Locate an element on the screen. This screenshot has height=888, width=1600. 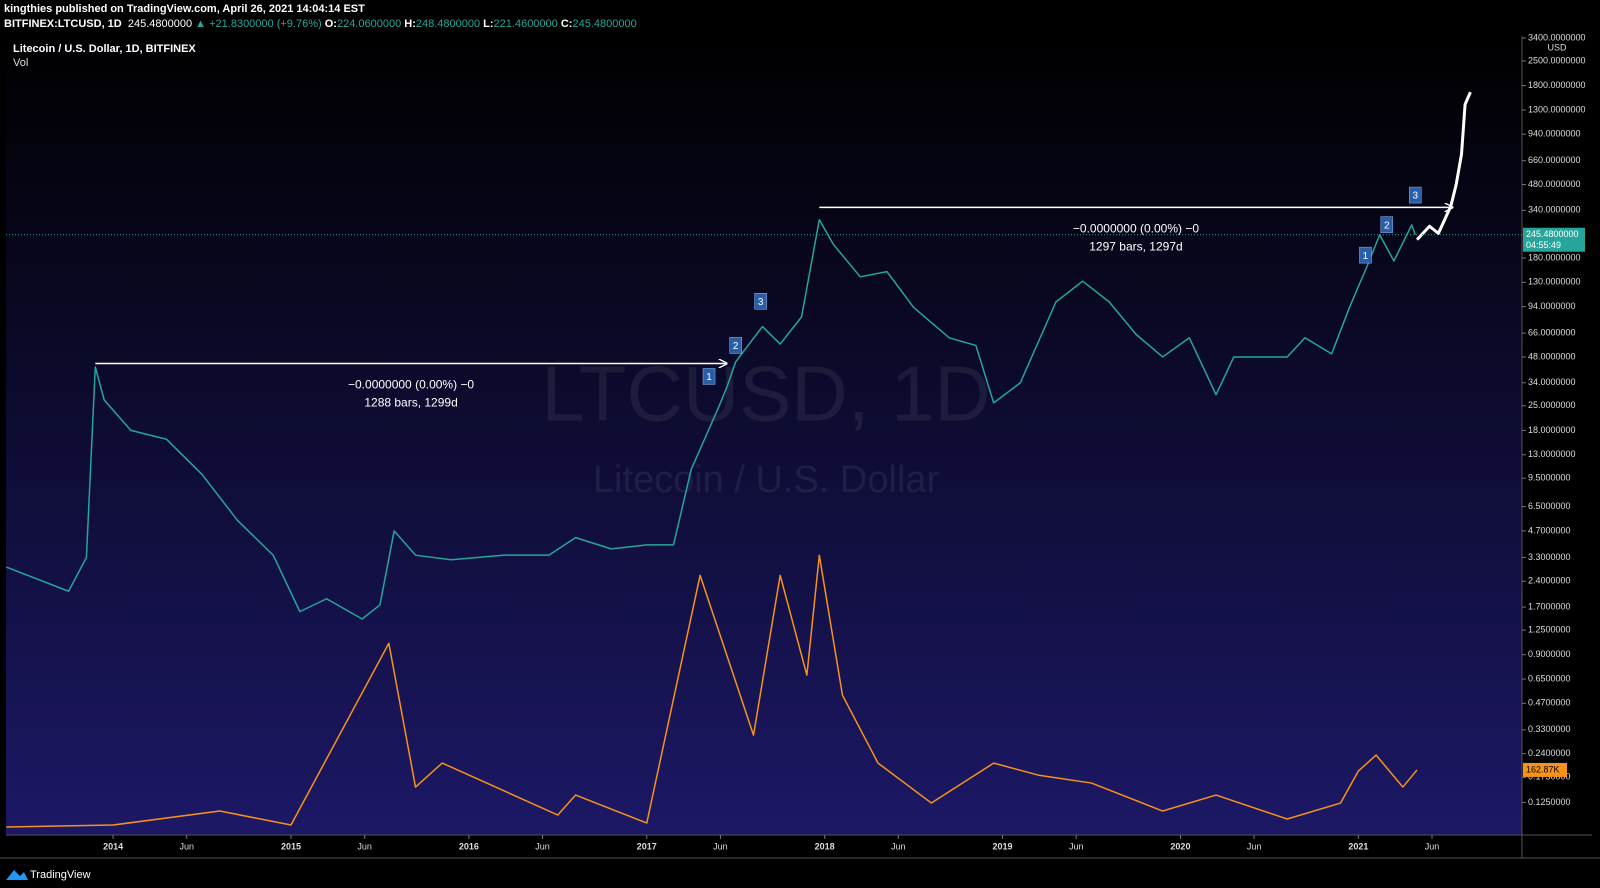
close: 245.4800000 is located at coordinates (604, 24).